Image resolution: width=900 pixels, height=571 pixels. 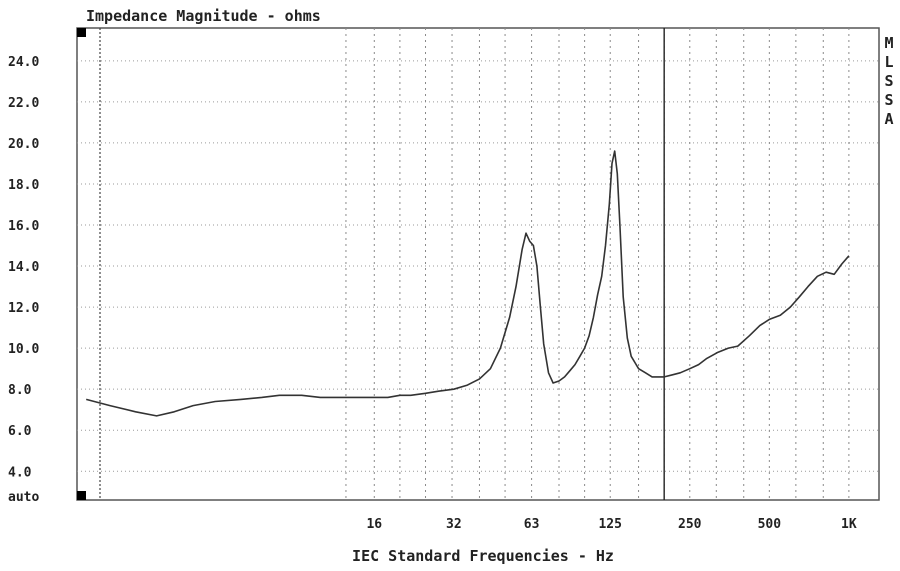 I want to click on y-tick-label: 24.0, so click(x=23, y=62).